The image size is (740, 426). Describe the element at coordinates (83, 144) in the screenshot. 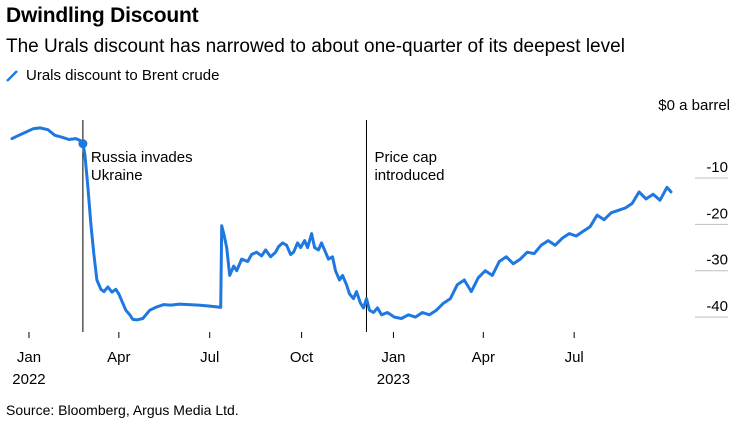

I see `annotation-marker` at that location.